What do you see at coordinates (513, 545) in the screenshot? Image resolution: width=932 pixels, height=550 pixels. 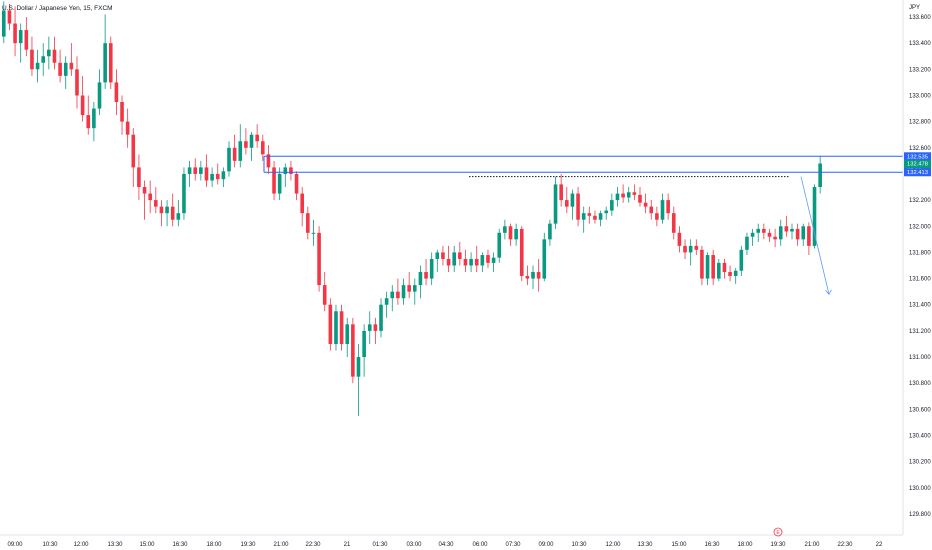 I see `time-tick-label: 07:30` at bounding box center [513, 545].